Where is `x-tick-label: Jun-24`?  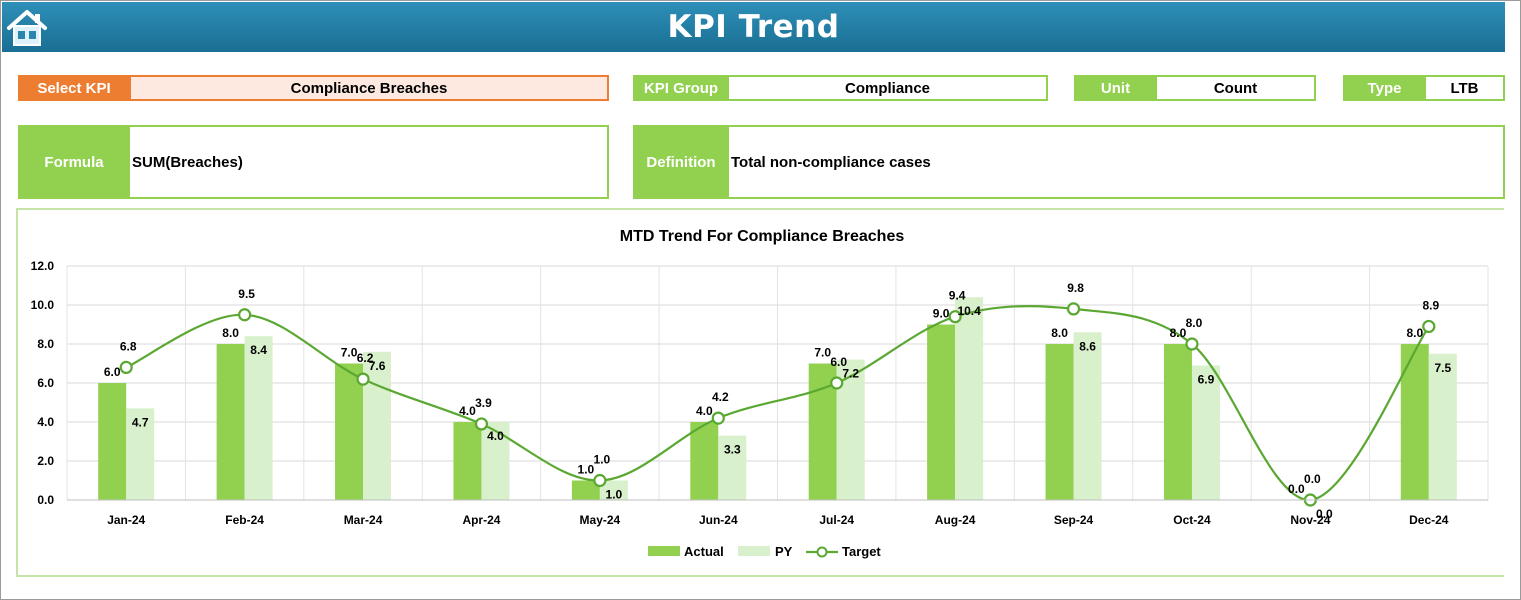 x-tick-label: Jun-24 is located at coordinates (718, 520).